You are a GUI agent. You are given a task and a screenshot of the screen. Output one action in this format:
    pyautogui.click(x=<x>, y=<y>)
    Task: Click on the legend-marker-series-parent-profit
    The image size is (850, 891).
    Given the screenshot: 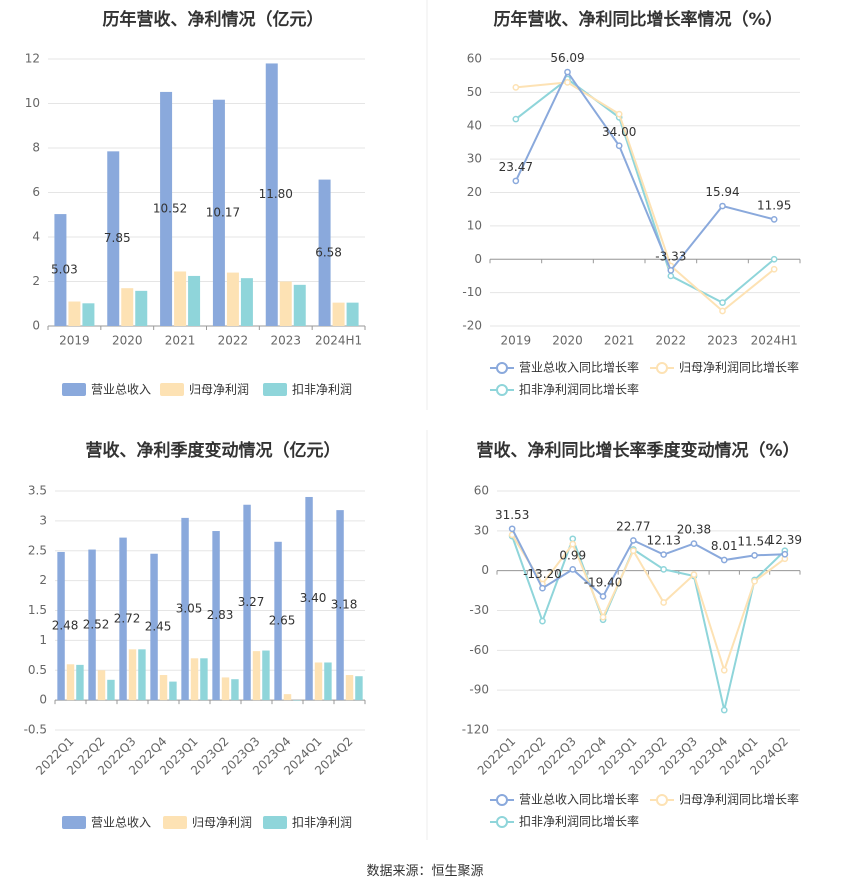 What is the action you would take?
    pyautogui.click(x=662, y=368)
    